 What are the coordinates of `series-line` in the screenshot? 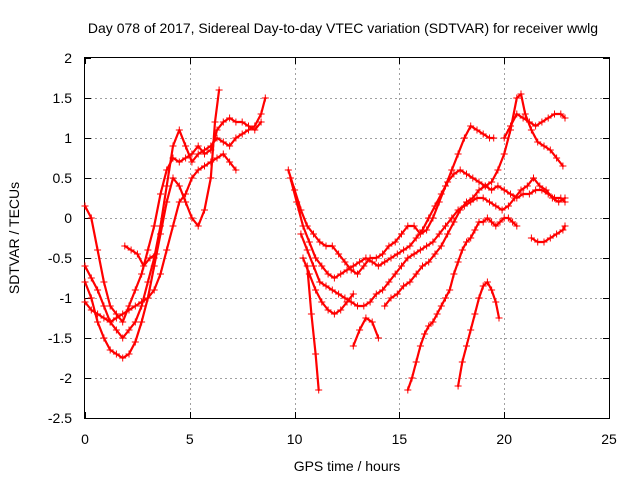 It's located at (140, 256).